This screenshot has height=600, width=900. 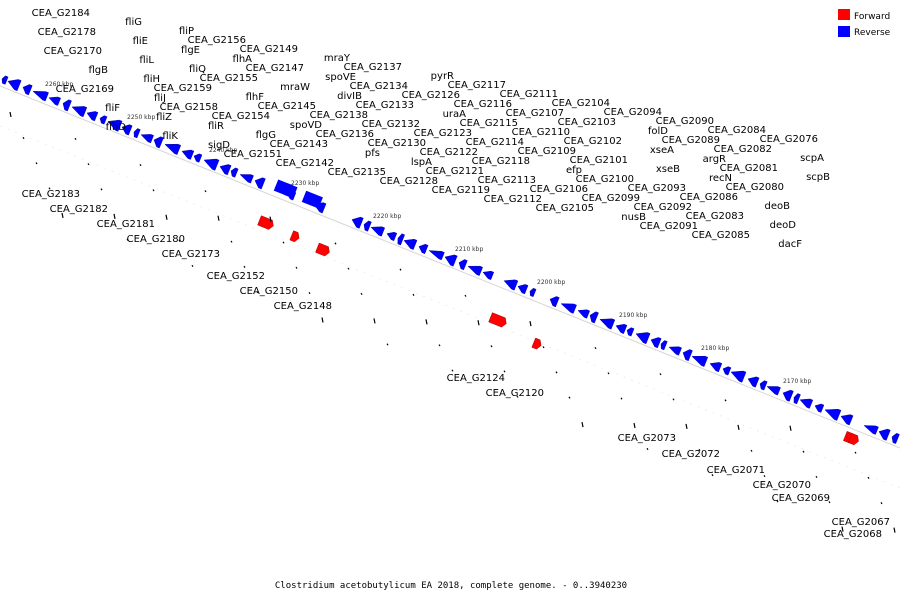 What do you see at coordinates (305, 183) in the screenshot?
I see `scale-tick-label: 2230 kbp` at bounding box center [305, 183].